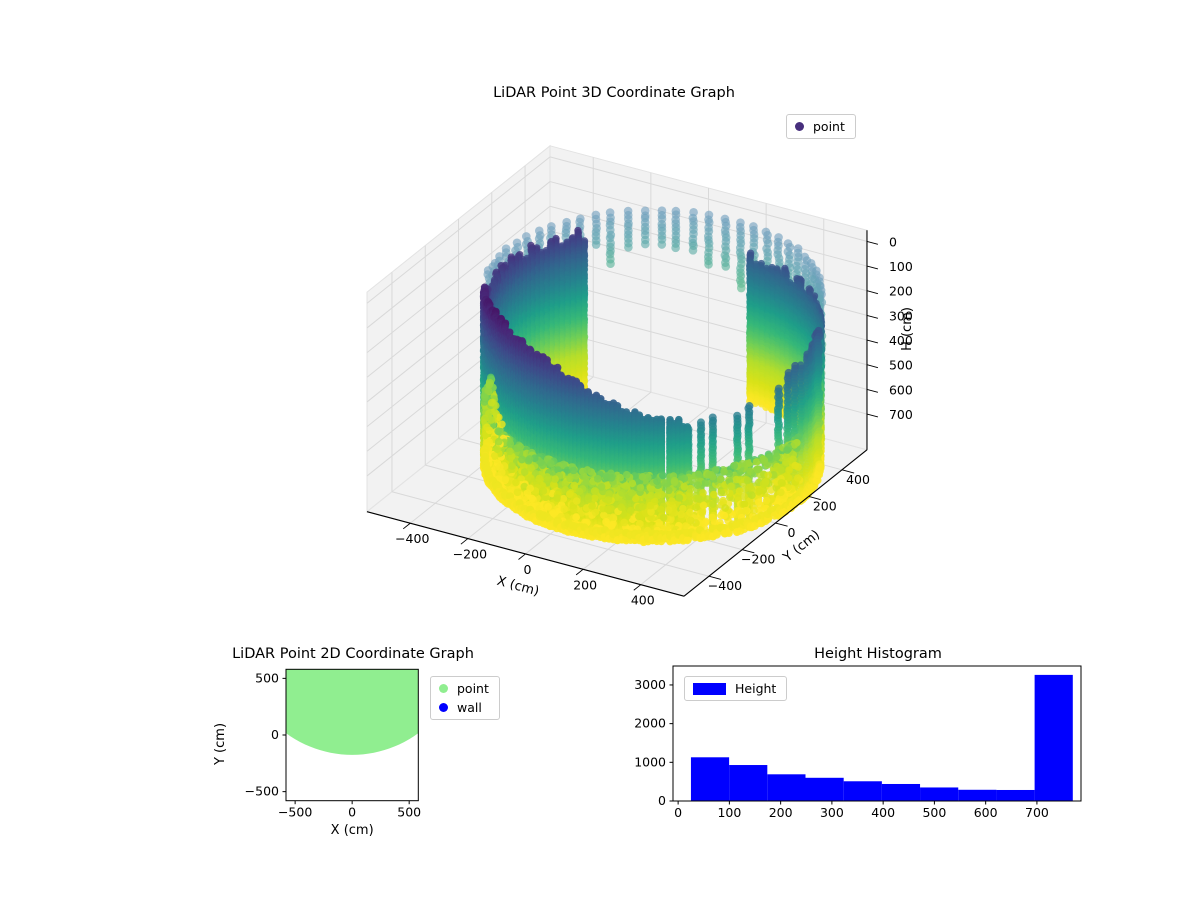 This screenshot has width=1200, height=900. I want to click on legend-item-wall-2d: wall, so click(464, 707).